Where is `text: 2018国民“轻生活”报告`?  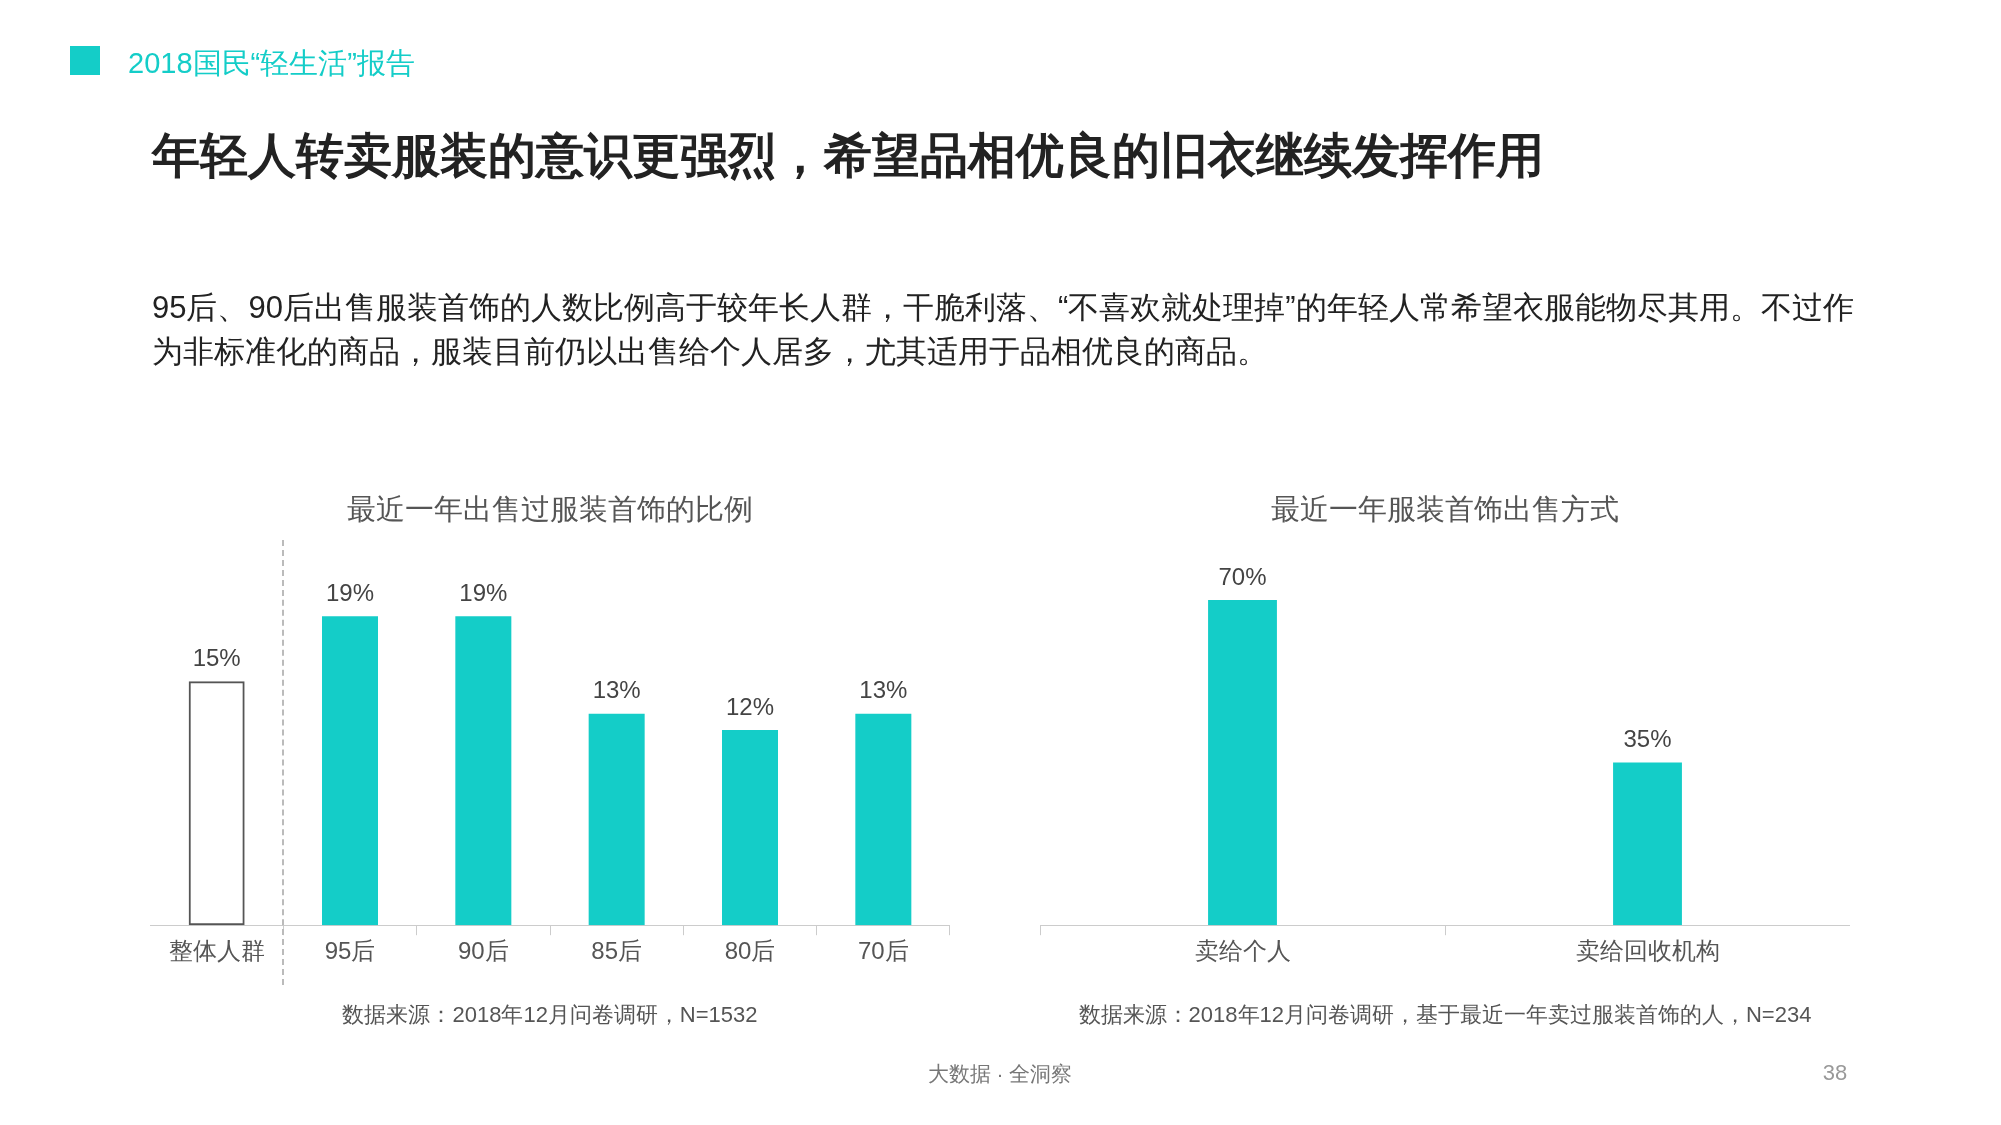
text: 2018国民“轻生活”报告 is located at coordinates (271, 63).